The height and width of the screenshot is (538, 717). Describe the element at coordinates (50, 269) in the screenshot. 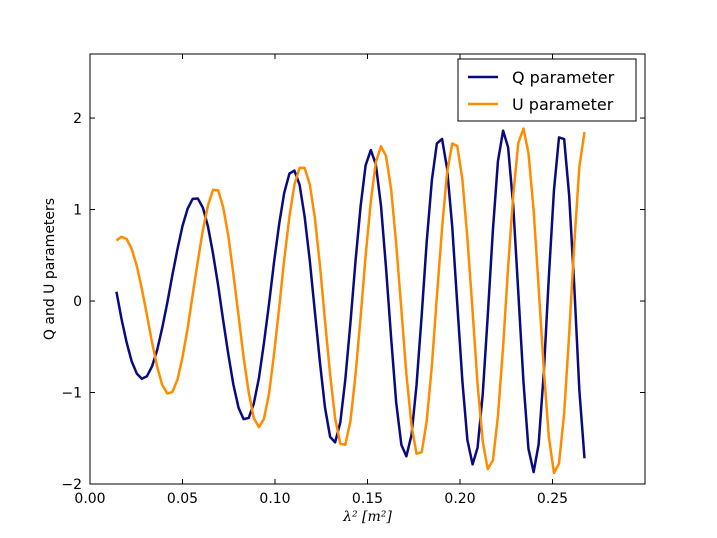

I see `y-axis-label: Q and U parameters` at that location.